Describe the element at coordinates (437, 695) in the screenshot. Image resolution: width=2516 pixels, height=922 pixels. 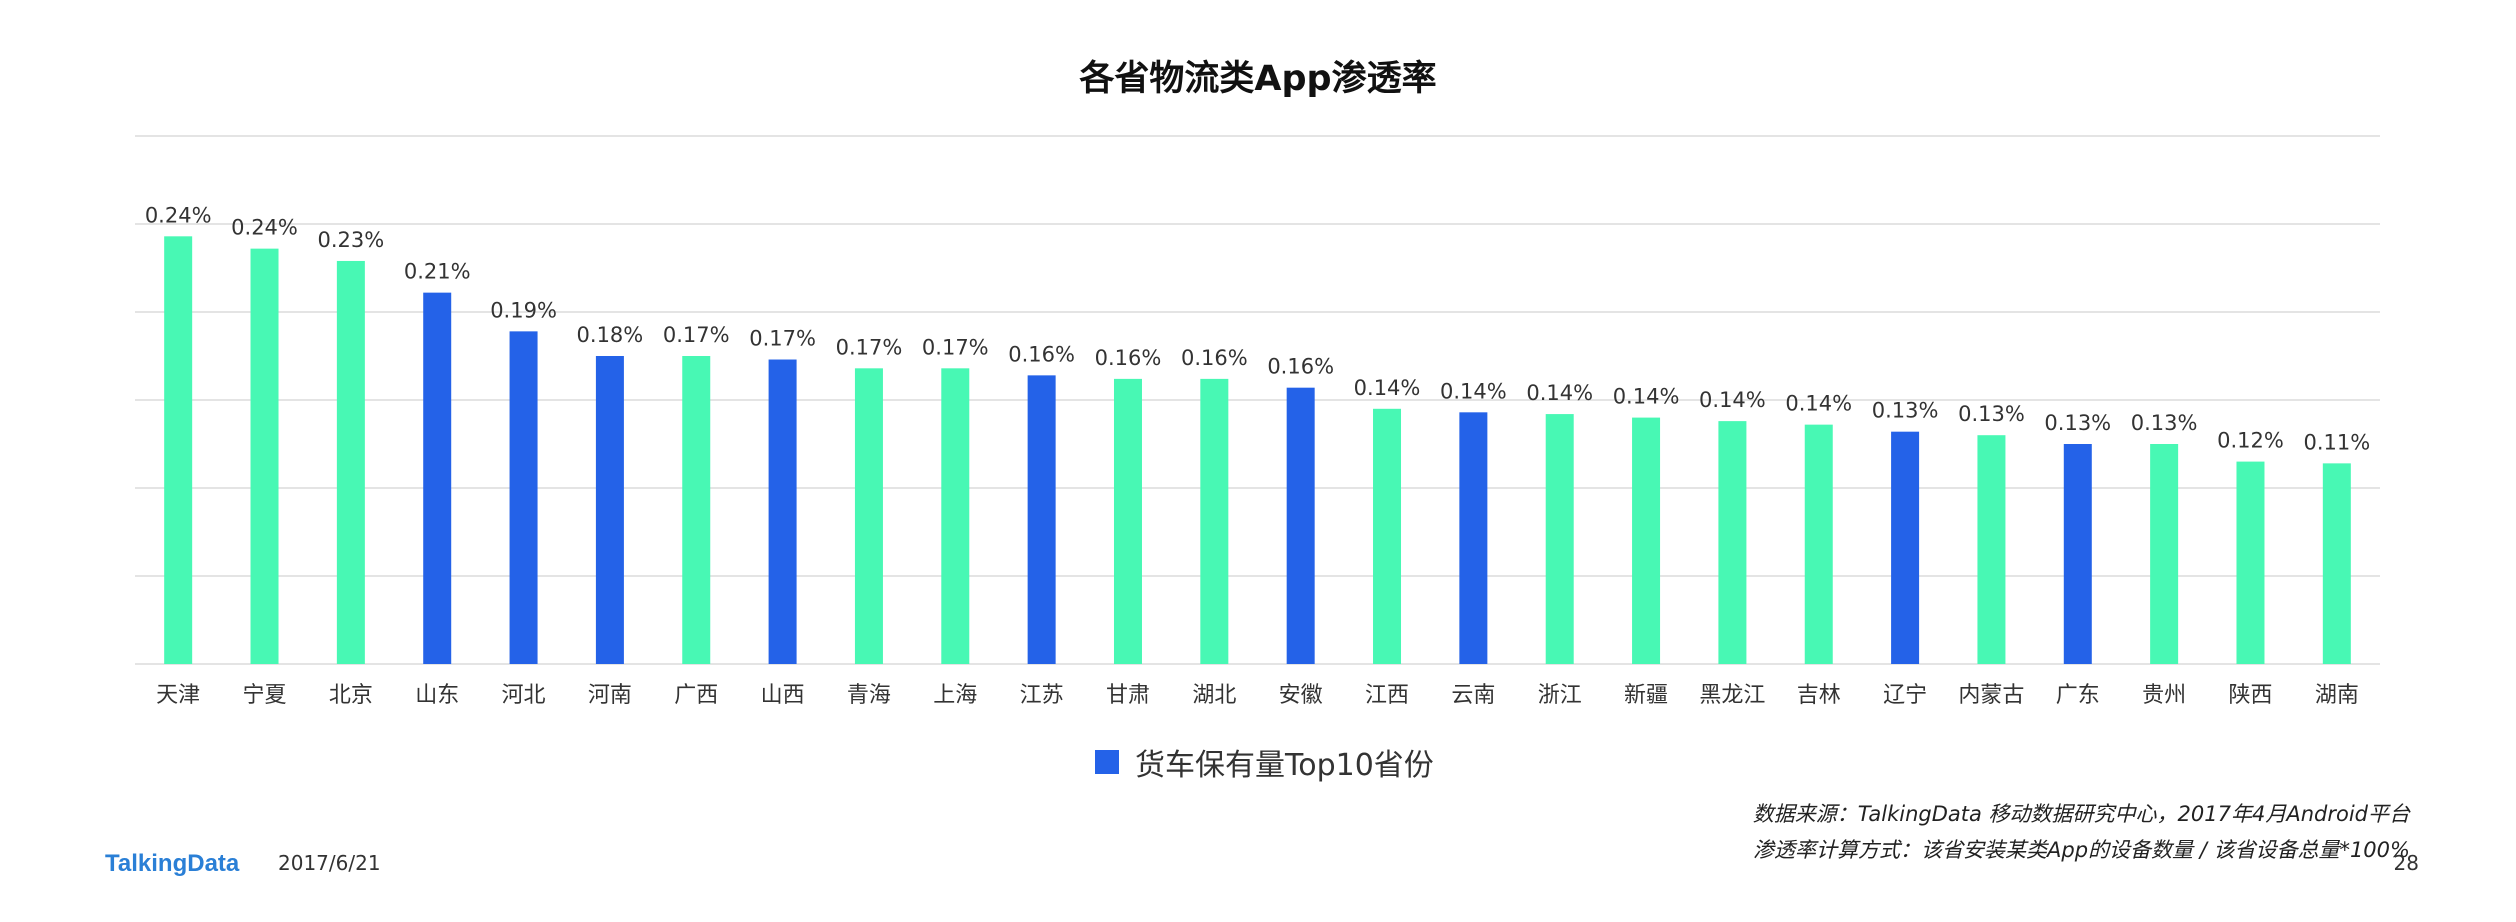
I see `category-label: 山东` at that location.